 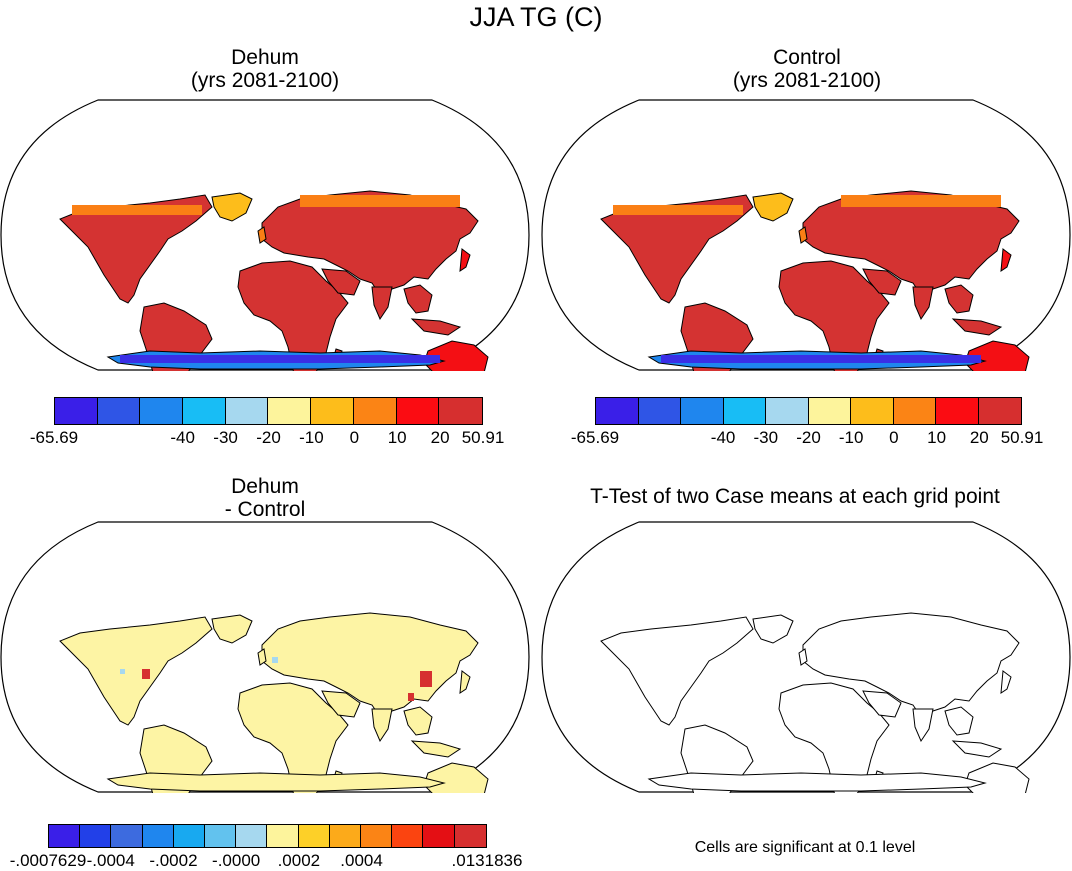 What do you see at coordinates (979, 437) in the screenshot?
I see `colorbar-tick-label: 20` at bounding box center [979, 437].